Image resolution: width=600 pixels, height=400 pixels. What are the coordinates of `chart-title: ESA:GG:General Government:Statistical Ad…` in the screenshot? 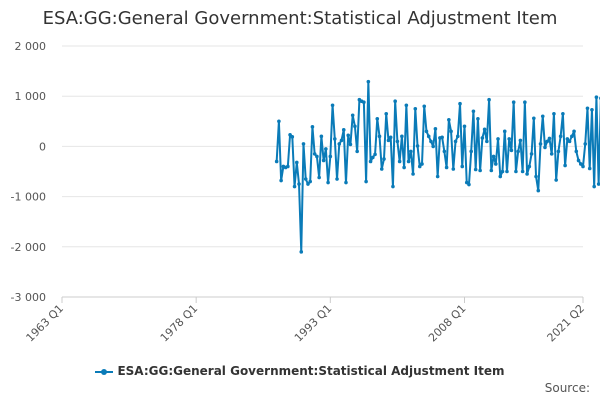 It's located at (300, 18).